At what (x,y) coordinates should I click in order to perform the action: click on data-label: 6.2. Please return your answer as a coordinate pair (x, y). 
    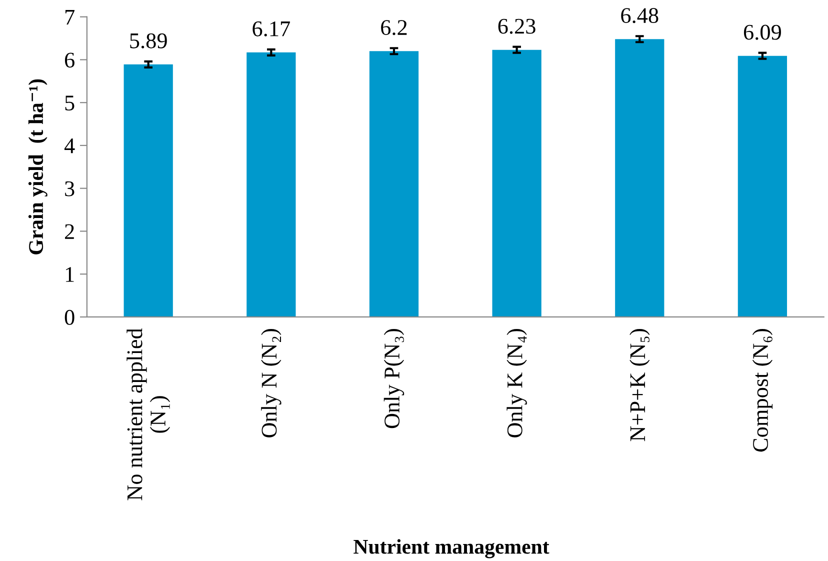
    Looking at the image, I should click on (394, 28).